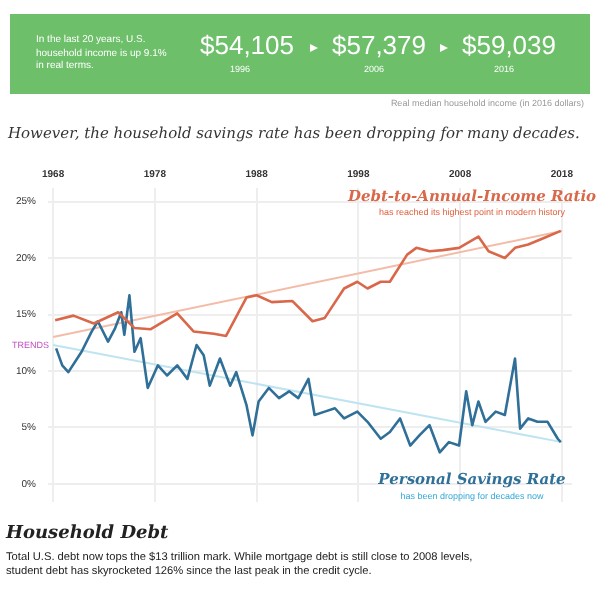 This screenshot has width=600, height=600. Describe the element at coordinates (379, 45) in the screenshot. I see `text: $57,379` at that location.